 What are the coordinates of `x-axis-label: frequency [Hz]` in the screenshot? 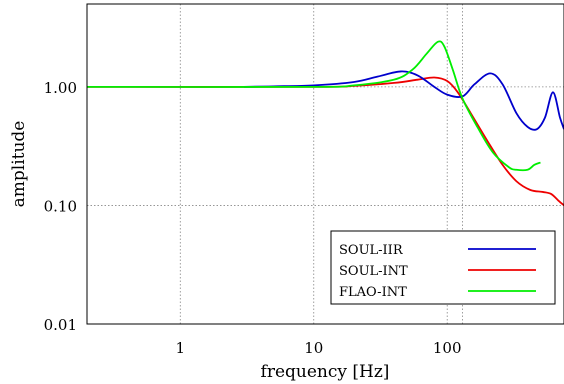 It's located at (325, 372).